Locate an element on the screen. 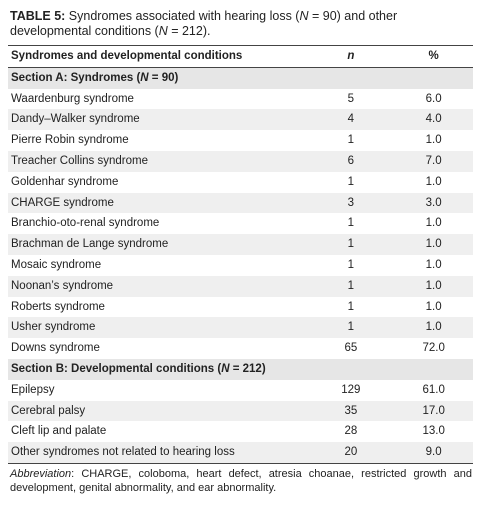 This screenshot has width=483, height=509. header-row: Syndromes and developmental conditions n% is located at coordinates (240, 56).